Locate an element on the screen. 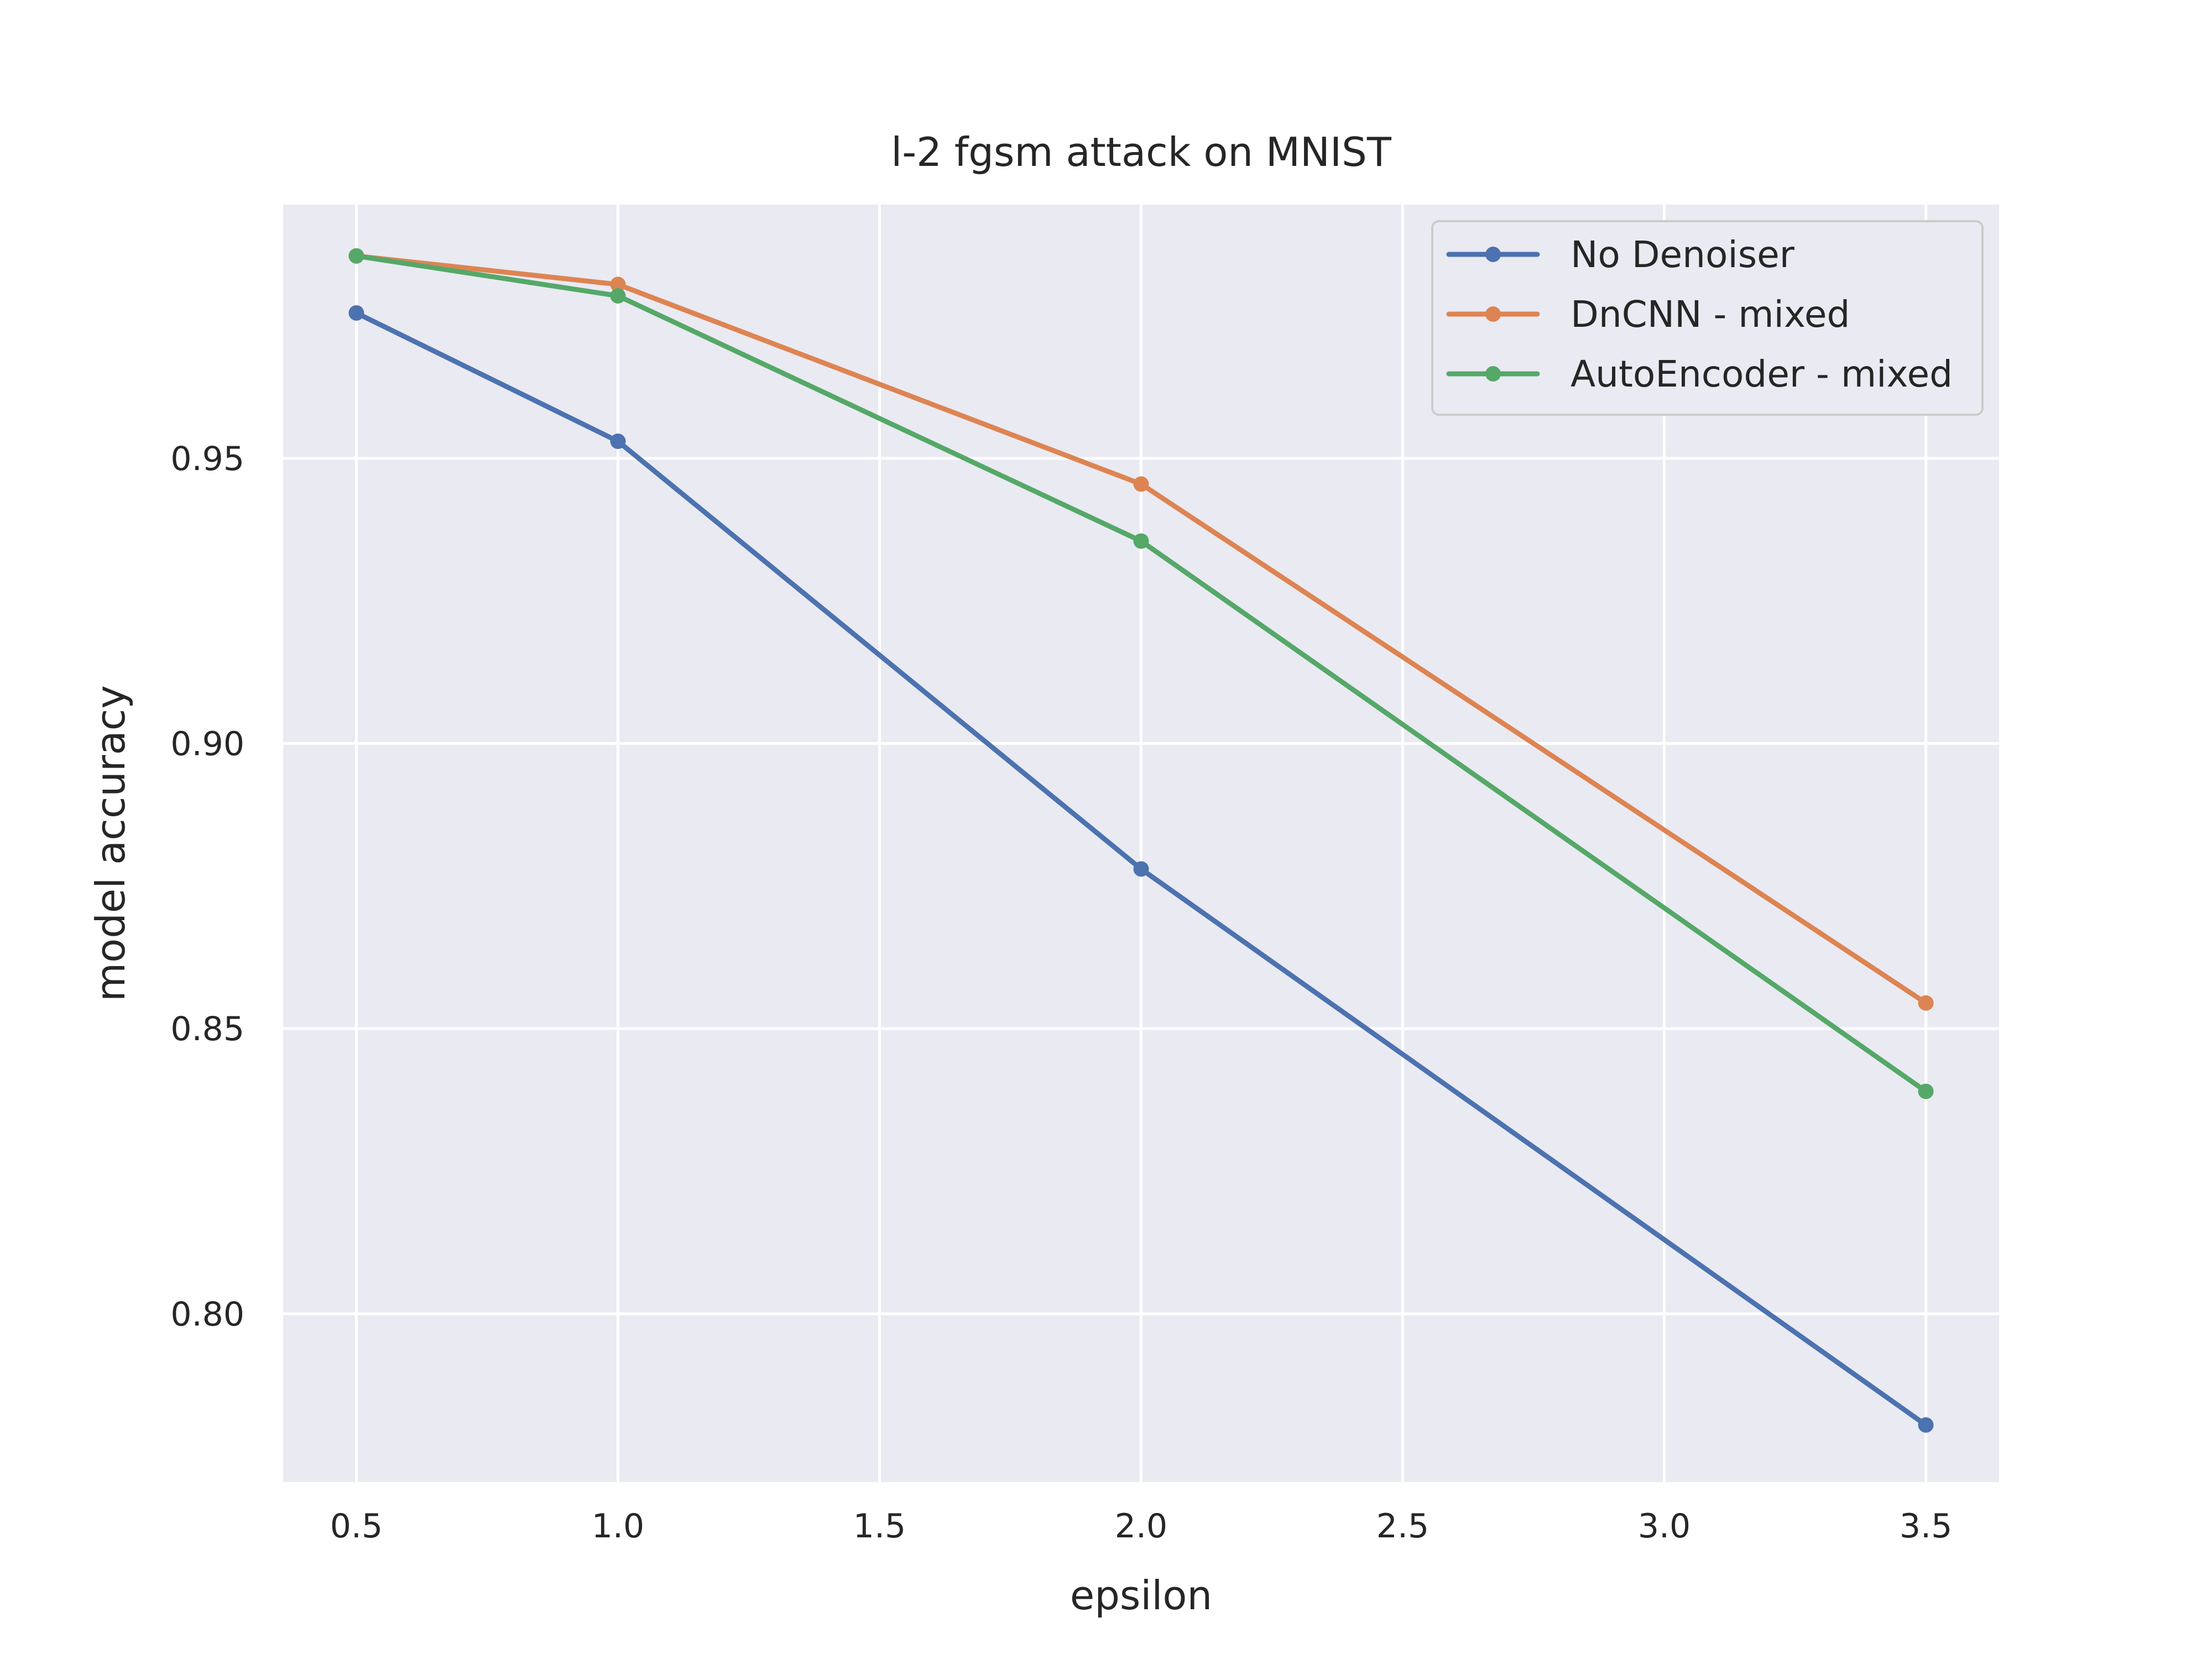  legend-item: AutoEncoder - mixed is located at coordinates (1700, 374).